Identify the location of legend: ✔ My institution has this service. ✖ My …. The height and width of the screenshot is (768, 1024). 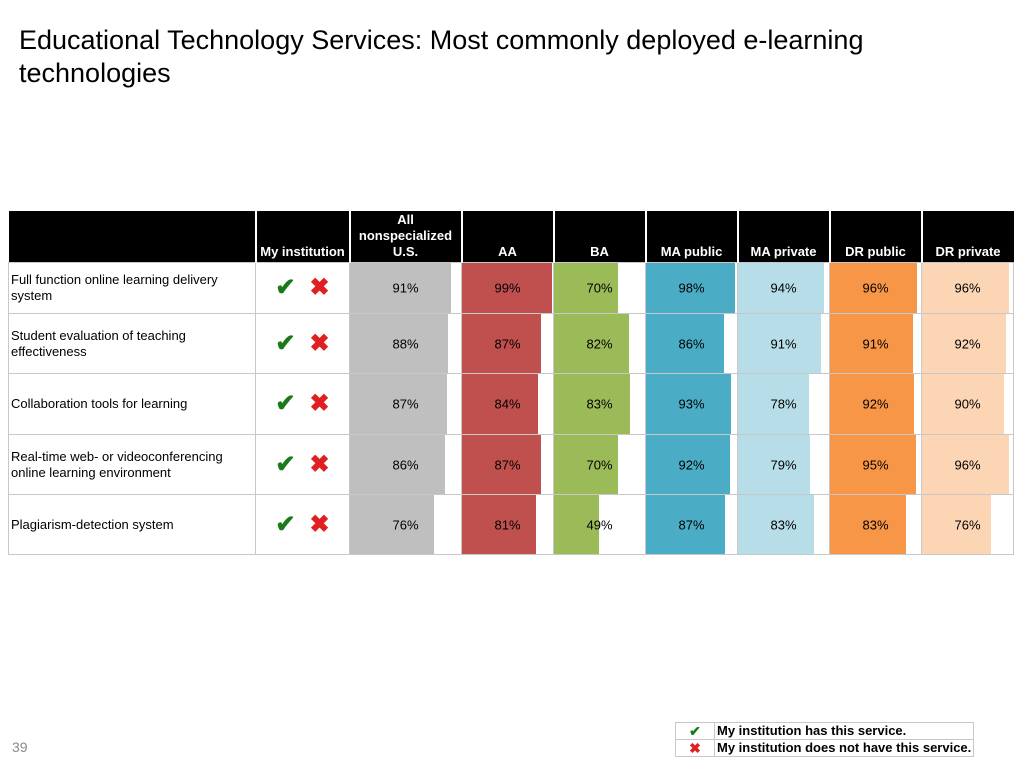
(825, 739).